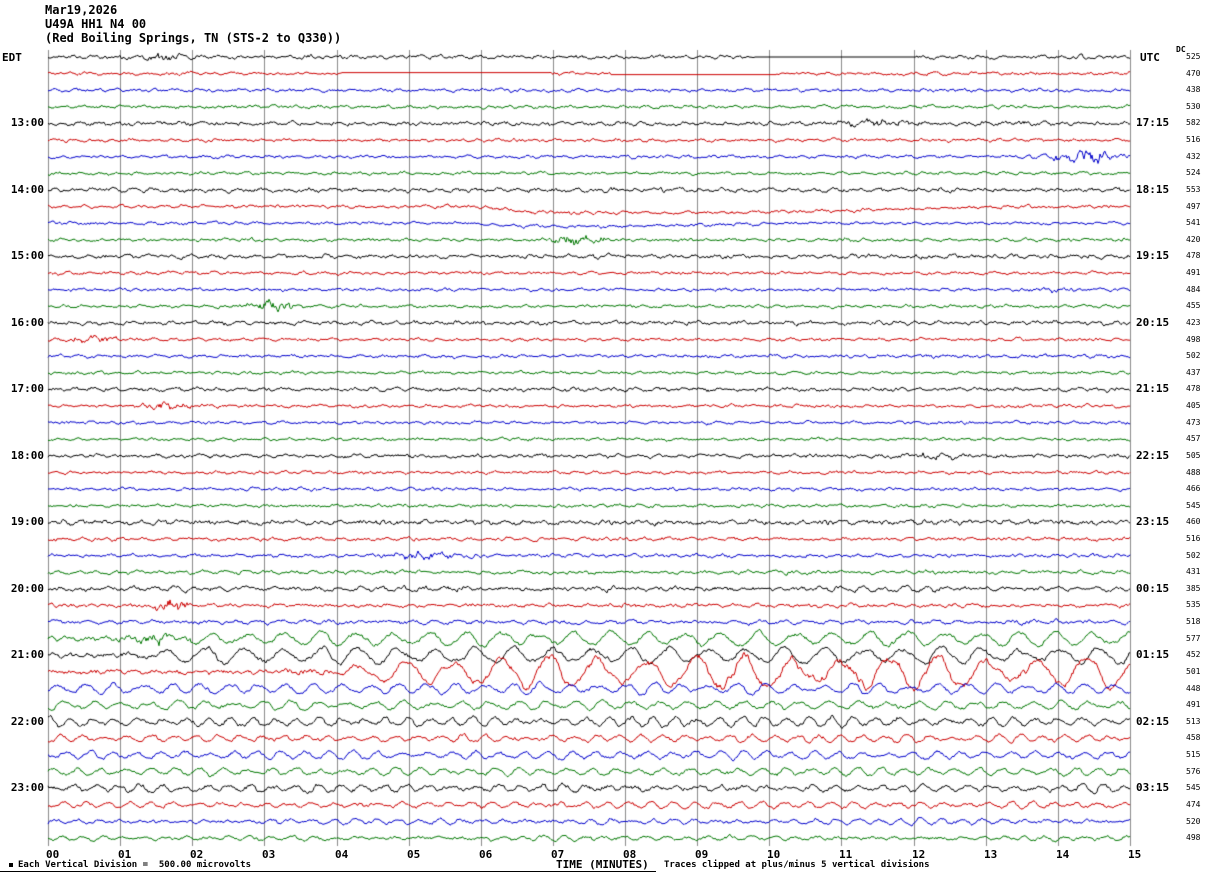 The image size is (1210, 886). Describe the element at coordinates (125, 854) in the screenshot. I see `minute-tick-label: 01` at that location.